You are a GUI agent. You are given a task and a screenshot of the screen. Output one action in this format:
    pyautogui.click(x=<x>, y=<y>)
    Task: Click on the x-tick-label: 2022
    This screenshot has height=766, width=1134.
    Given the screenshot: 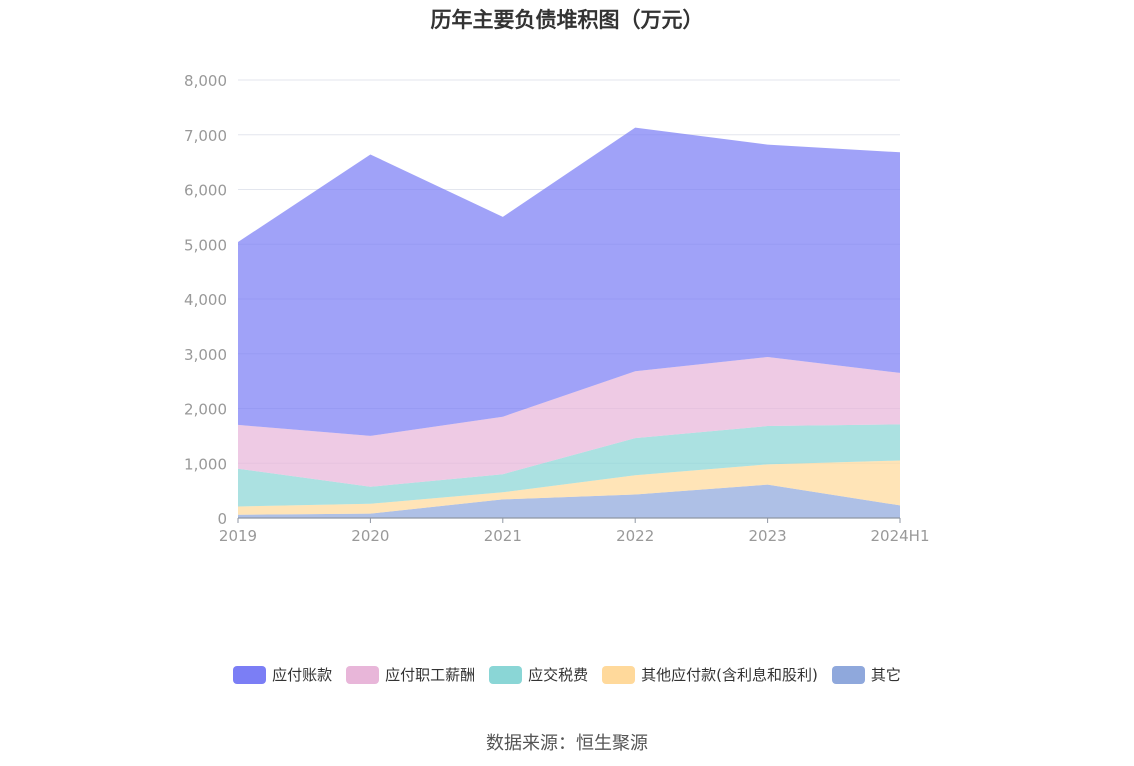 What is the action you would take?
    pyautogui.click(x=635, y=536)
    